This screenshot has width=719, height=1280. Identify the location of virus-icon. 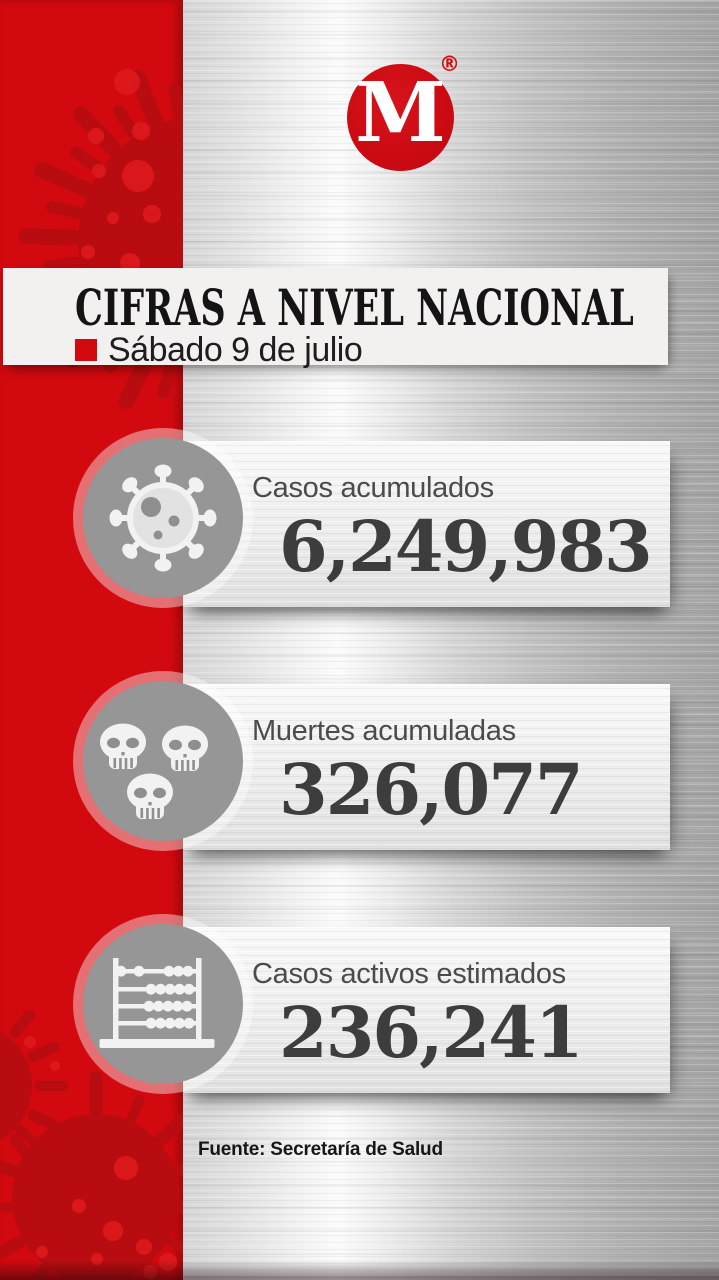
(163, 518).